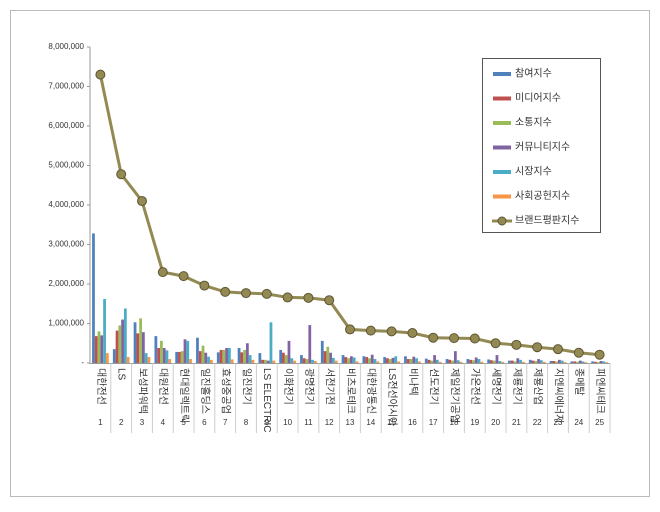  What do you see at coordinates (495, 422) in the screenshot?
I see `category-number: 20` at bounding box center [495, 422].